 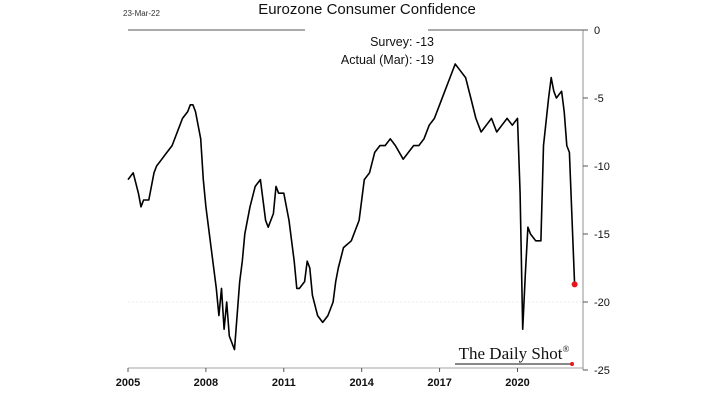 I want to click on survey-annotation: Survey: -13, so click(x=402, y=42).